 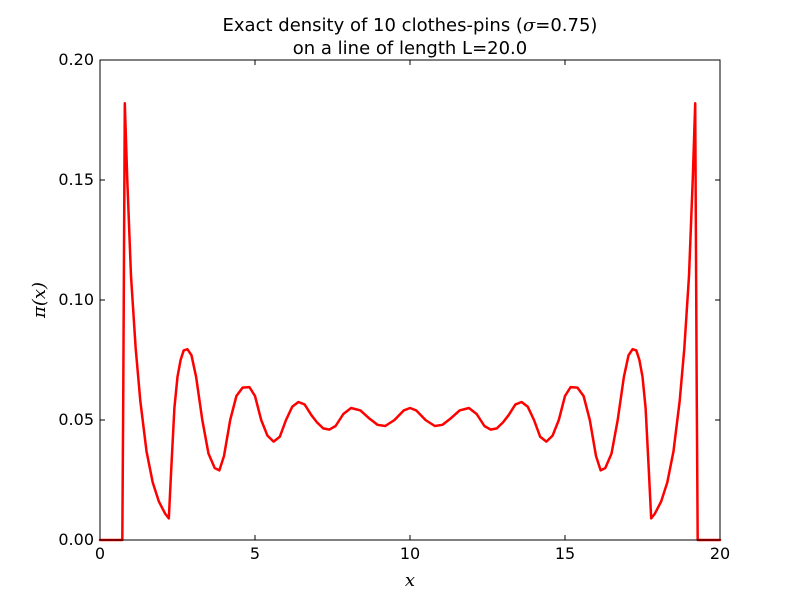 What do you see at coordinates (100, 553) in the screenshot?
I see `x-tick-label: 0` at bounding box center [100, 553].